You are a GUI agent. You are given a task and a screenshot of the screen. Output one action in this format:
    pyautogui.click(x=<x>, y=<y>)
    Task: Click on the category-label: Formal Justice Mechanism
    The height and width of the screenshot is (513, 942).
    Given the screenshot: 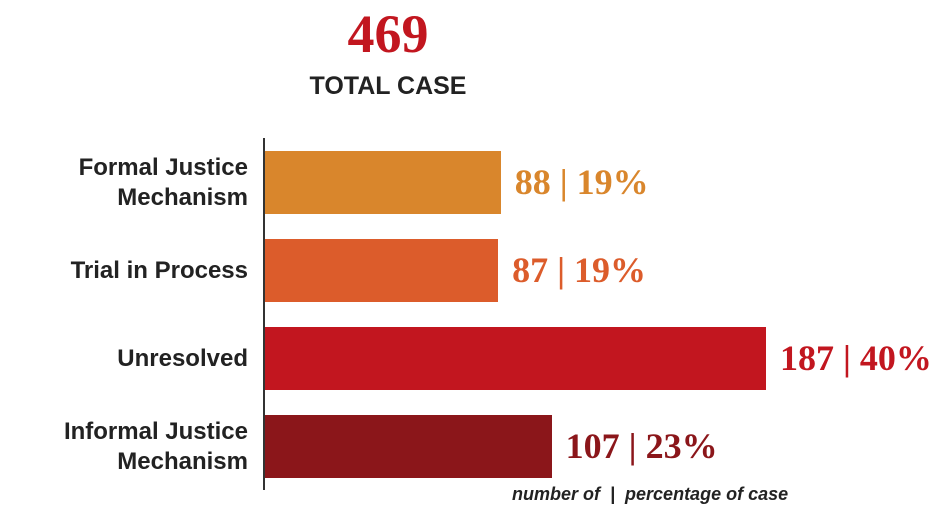 What is the action you would take?
    pyautogui.click(x=163, y=182)
    